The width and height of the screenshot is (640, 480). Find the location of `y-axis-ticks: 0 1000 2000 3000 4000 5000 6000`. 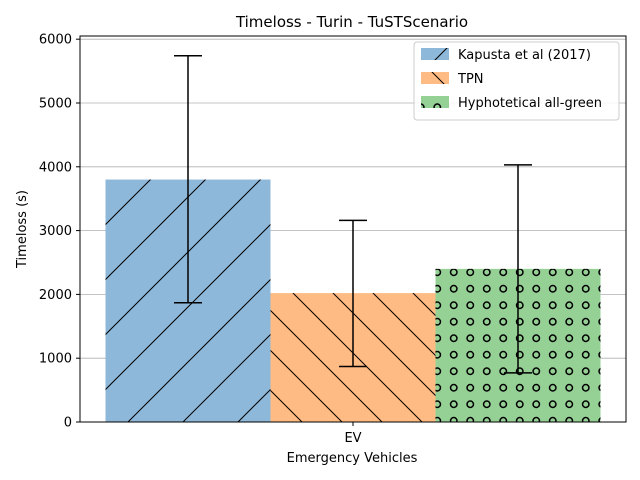

y-axis-ticks: 0 1000 2000 3000 4000 5000 6000 is located at coordinates (59, 232).